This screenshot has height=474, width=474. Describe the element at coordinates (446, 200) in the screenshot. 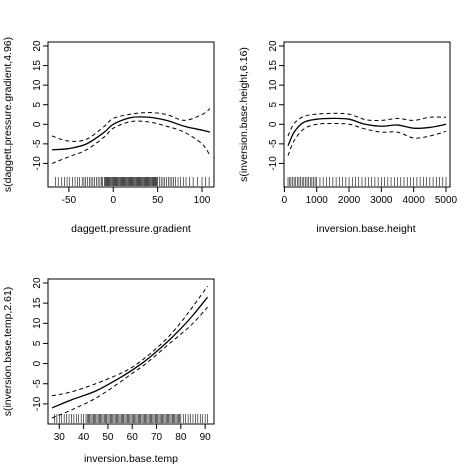

I see `x-tick-label: 5000` at that location.